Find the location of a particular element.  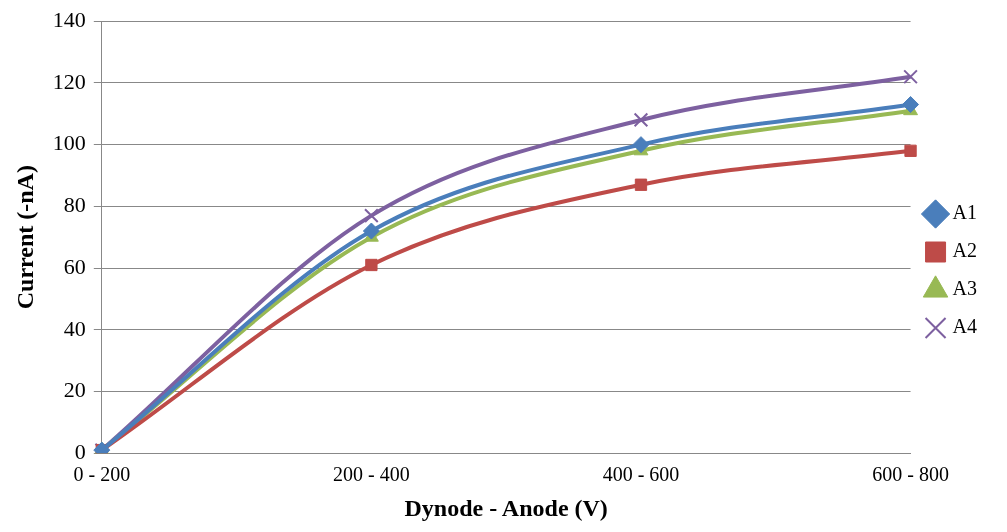

x-tick-label: 600 - 800 is located at coordinates (910, 474).